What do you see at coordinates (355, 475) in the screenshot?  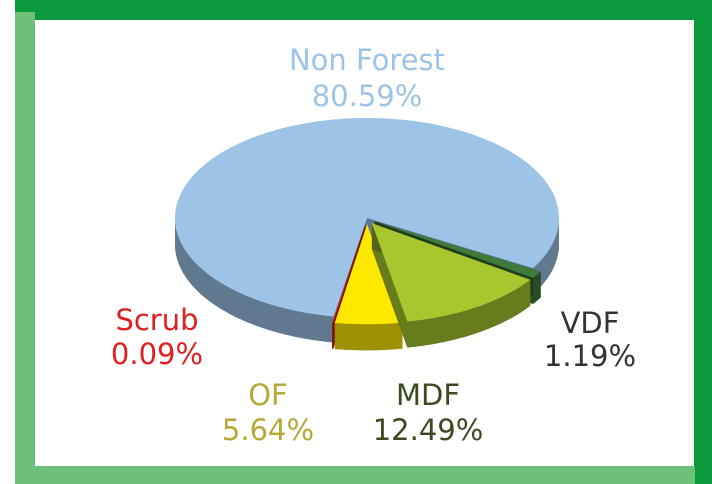 I see `frame-bottom` at bounding box center [355, 475].